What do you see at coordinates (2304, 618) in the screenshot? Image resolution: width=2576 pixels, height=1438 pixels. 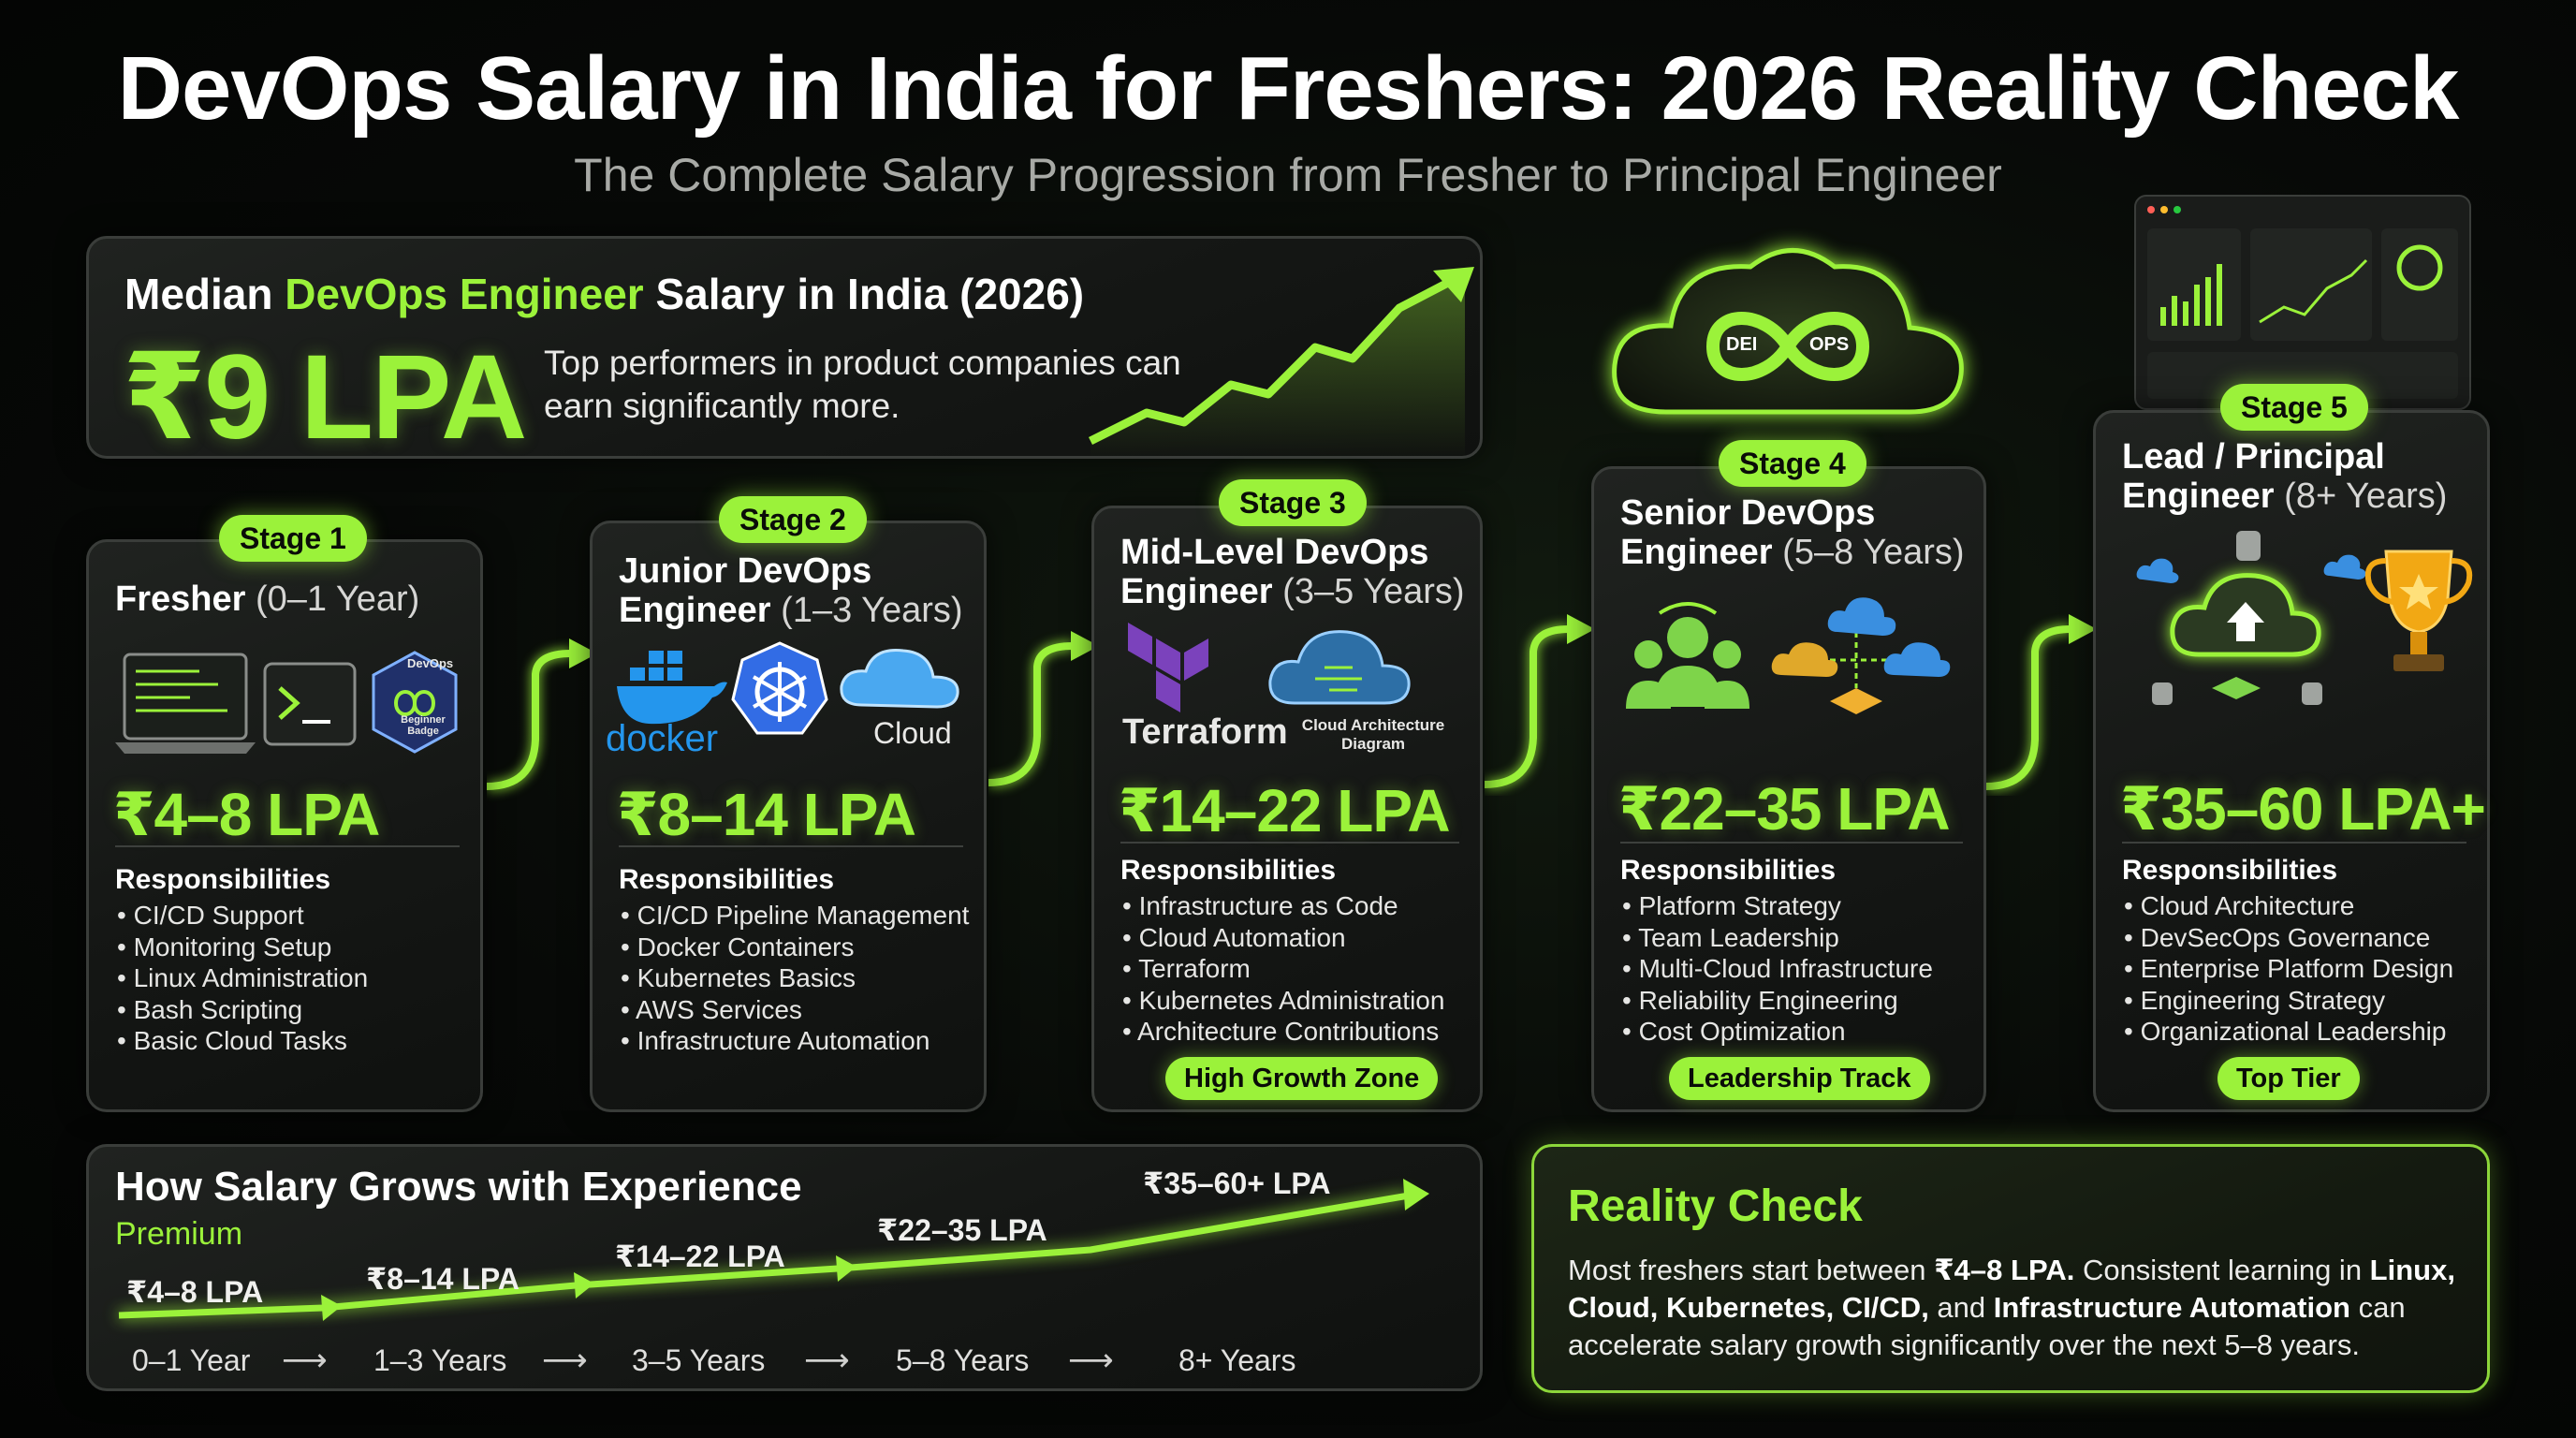 I see `cloud-trophy-icon` at bounding box center [2304, 618].